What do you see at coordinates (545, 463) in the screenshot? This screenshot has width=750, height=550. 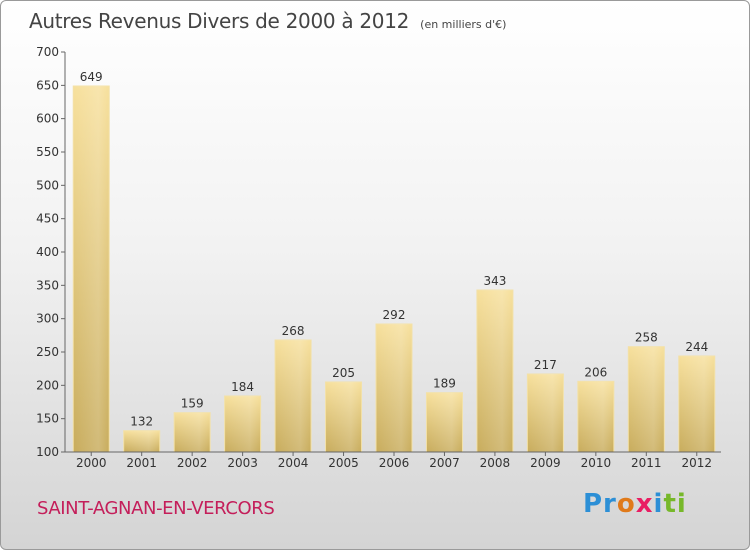 I see `x-tick-label: 2009` at bounding box center [545, 463].